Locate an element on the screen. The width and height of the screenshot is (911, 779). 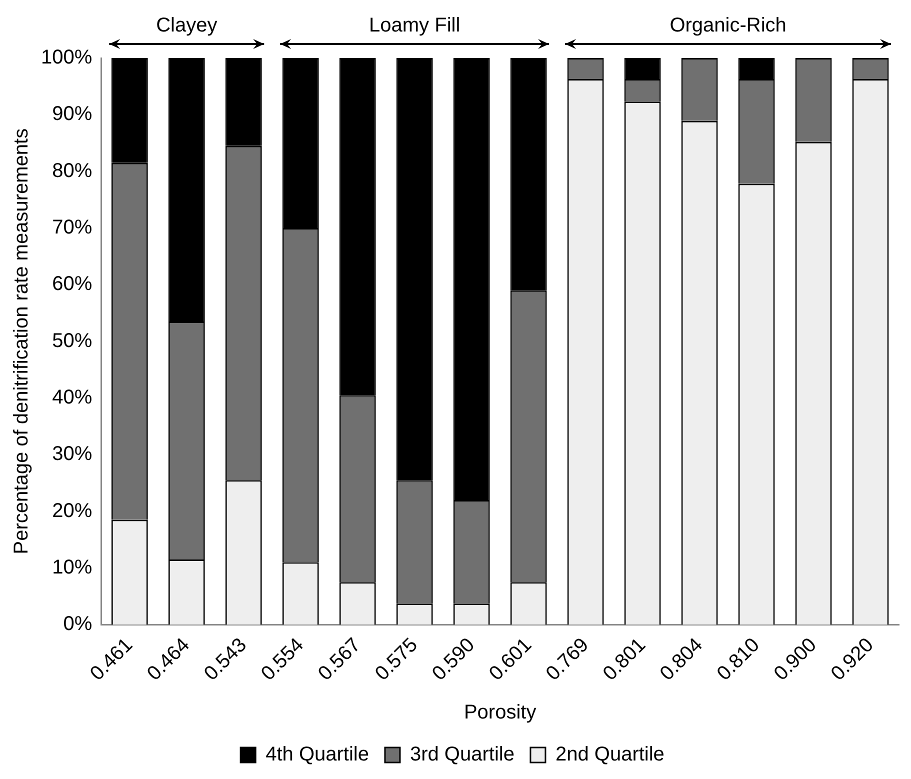
legend-label: 2nd Quartile is located at coordinates (609, 755).